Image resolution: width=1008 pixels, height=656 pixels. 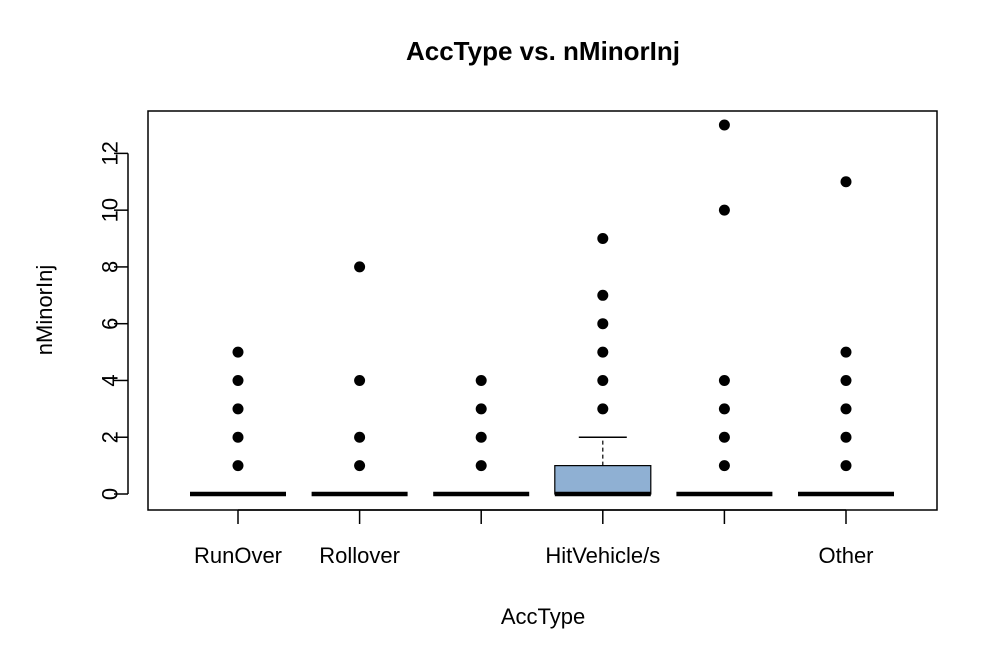 I want to click on y-tick-label: 6, so click(x=110, y=324).